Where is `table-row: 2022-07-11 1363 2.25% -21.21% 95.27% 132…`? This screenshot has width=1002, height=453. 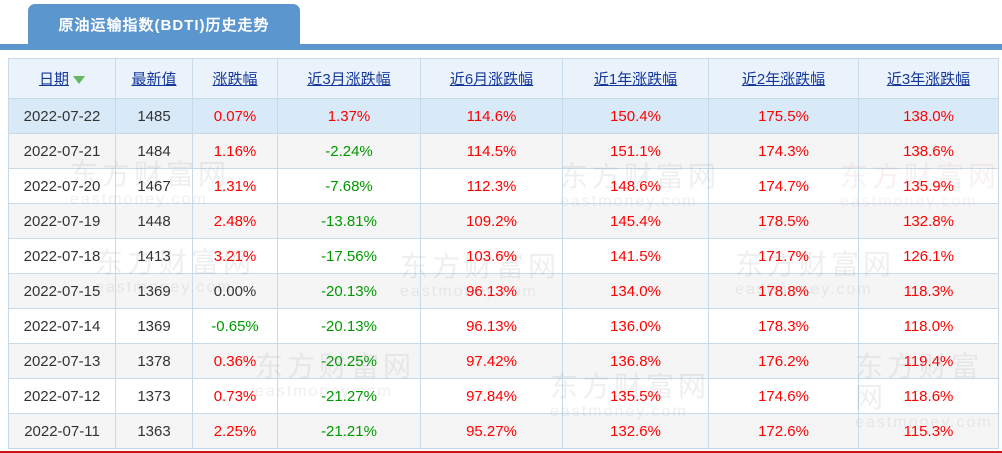 table-row: 2022-07-11 1363 2.25% -21.21% 95.27% 132… is located at coordinates (503, 431).